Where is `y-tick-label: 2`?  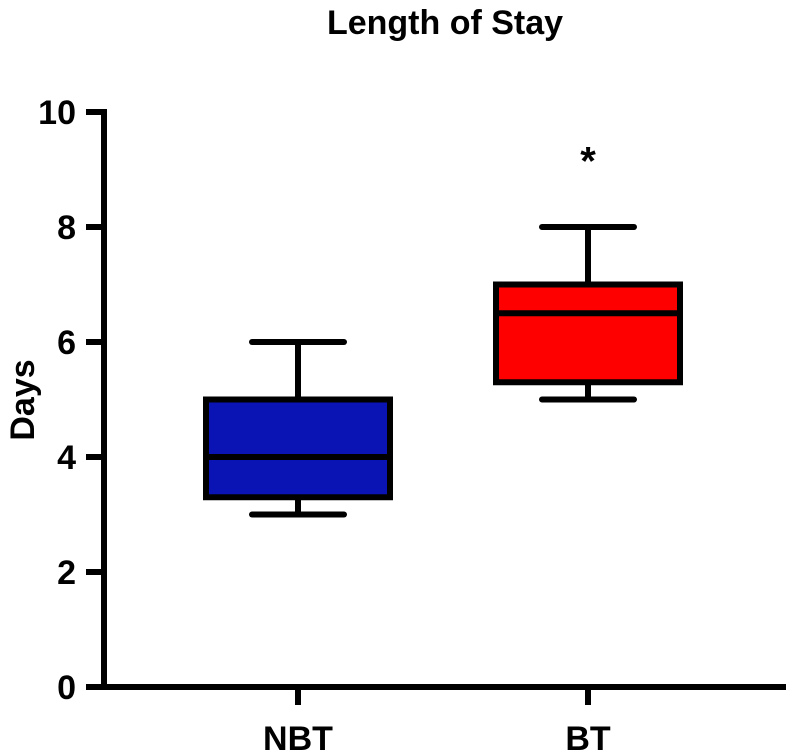 y-tick-label: 2 is located at coordinates (66, 573).